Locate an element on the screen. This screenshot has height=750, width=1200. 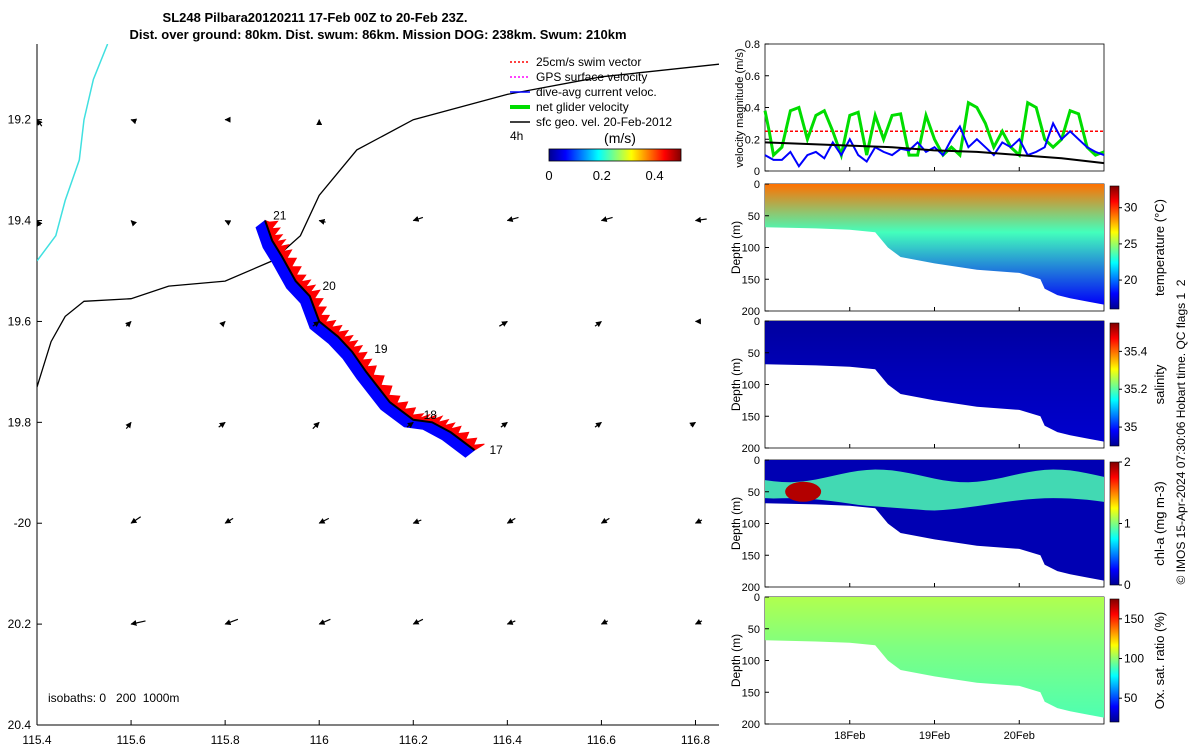
chlorophyll-section-colorbar is located at coordinates (1114, 523).